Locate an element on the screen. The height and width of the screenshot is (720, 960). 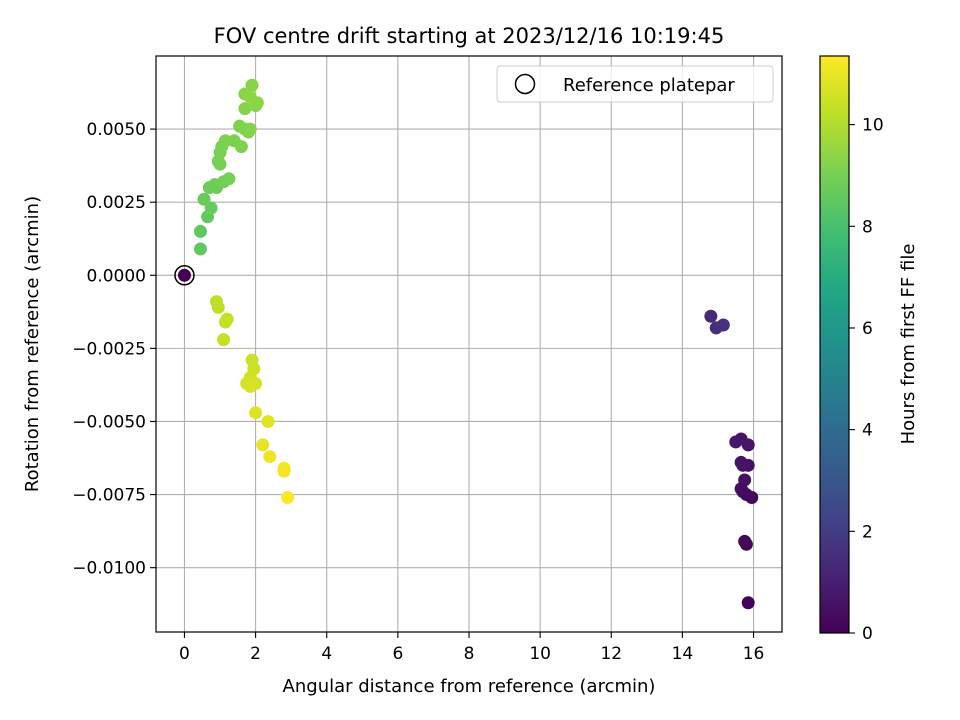
x-tick-label: 4 is located at coordinates (326, 654).